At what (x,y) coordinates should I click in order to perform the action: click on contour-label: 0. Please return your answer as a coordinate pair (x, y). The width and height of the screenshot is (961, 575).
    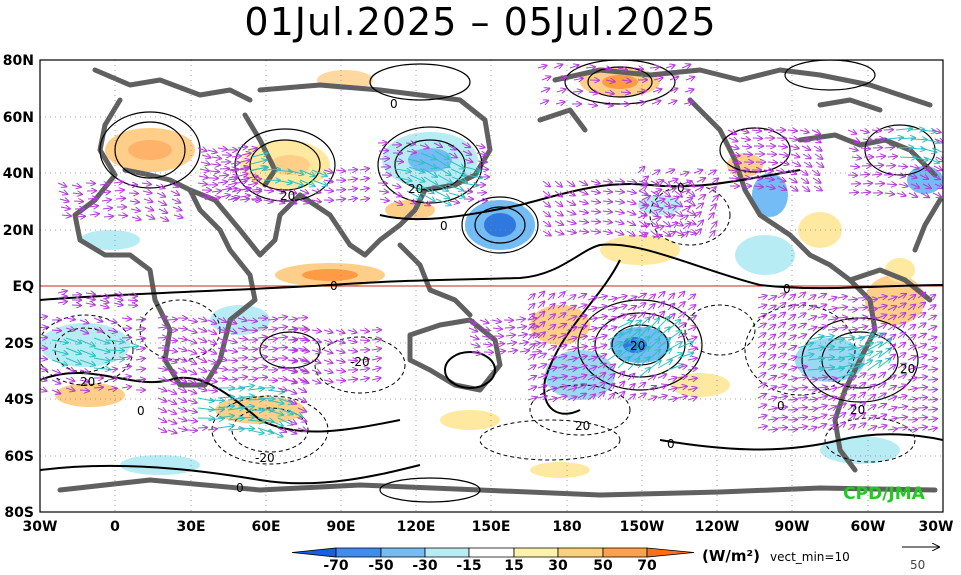
    Looking at the image, I should click on (240, 488).